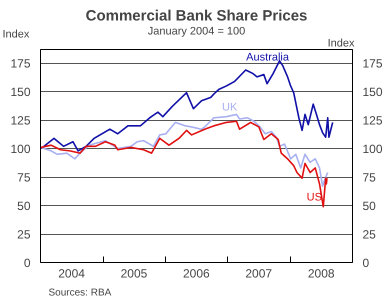 Image resolution: width=388 pixels, height=303 pixels. I want to click on y-tick-label: 0, so click(27, 263).